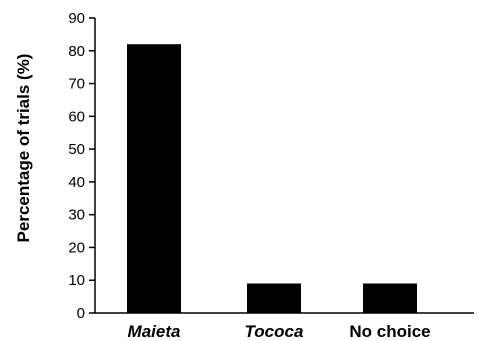 This screenshot has height=341, width=479. Describe the element at coordinates (76, 280) in the screenshot. I see `y-tick-label: 10` at that location.